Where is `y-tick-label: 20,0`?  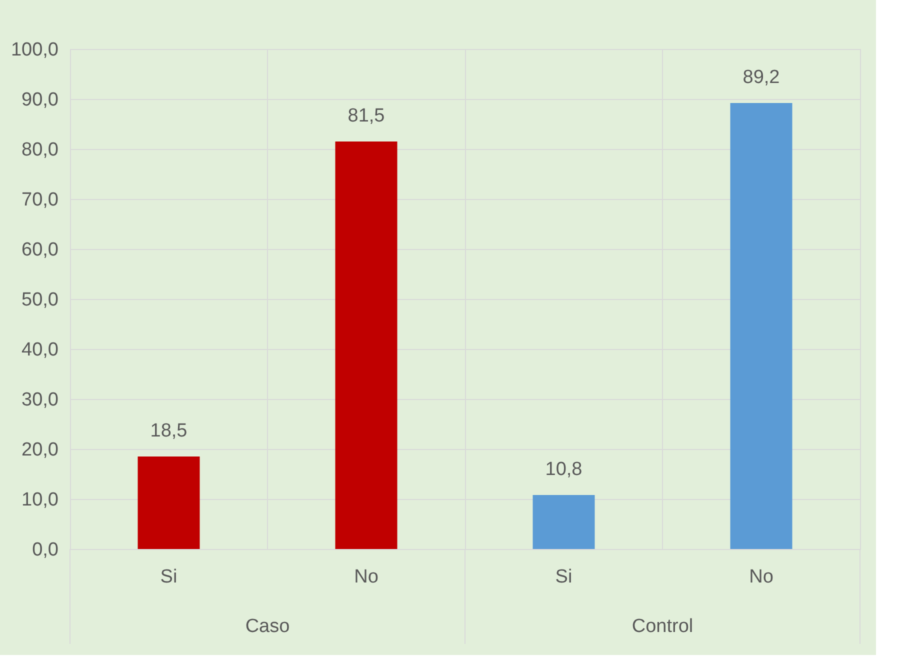 y-tick-label: 20,0 is located at coordinates (40, 450).